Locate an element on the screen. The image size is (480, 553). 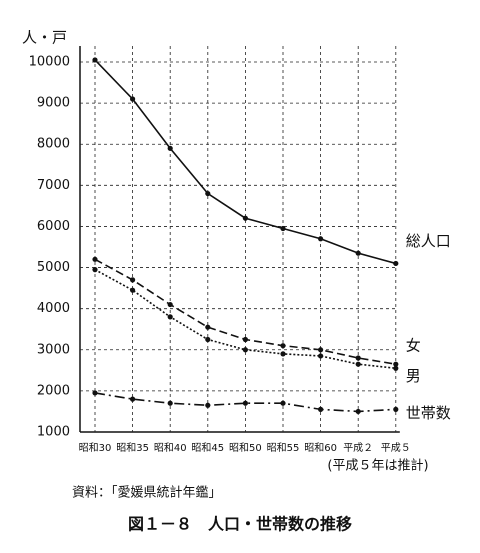
y-axis-label: 人・戸 is located at coordinates (44, 38).